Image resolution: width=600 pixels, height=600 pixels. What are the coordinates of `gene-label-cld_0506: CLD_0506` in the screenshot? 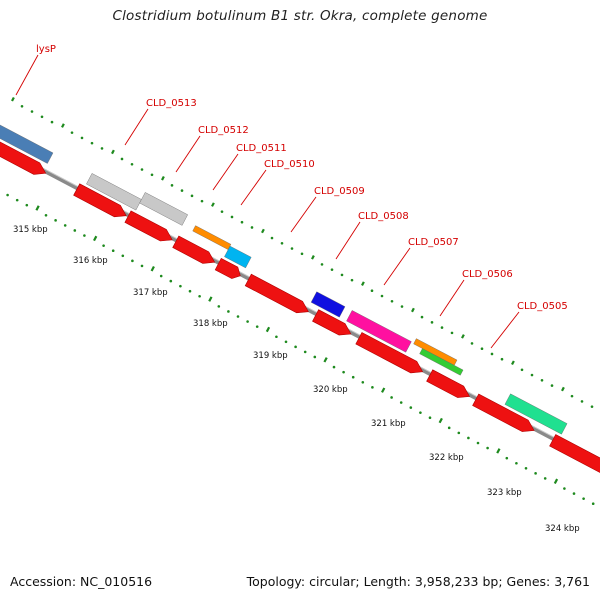 It's located at (487, 274).